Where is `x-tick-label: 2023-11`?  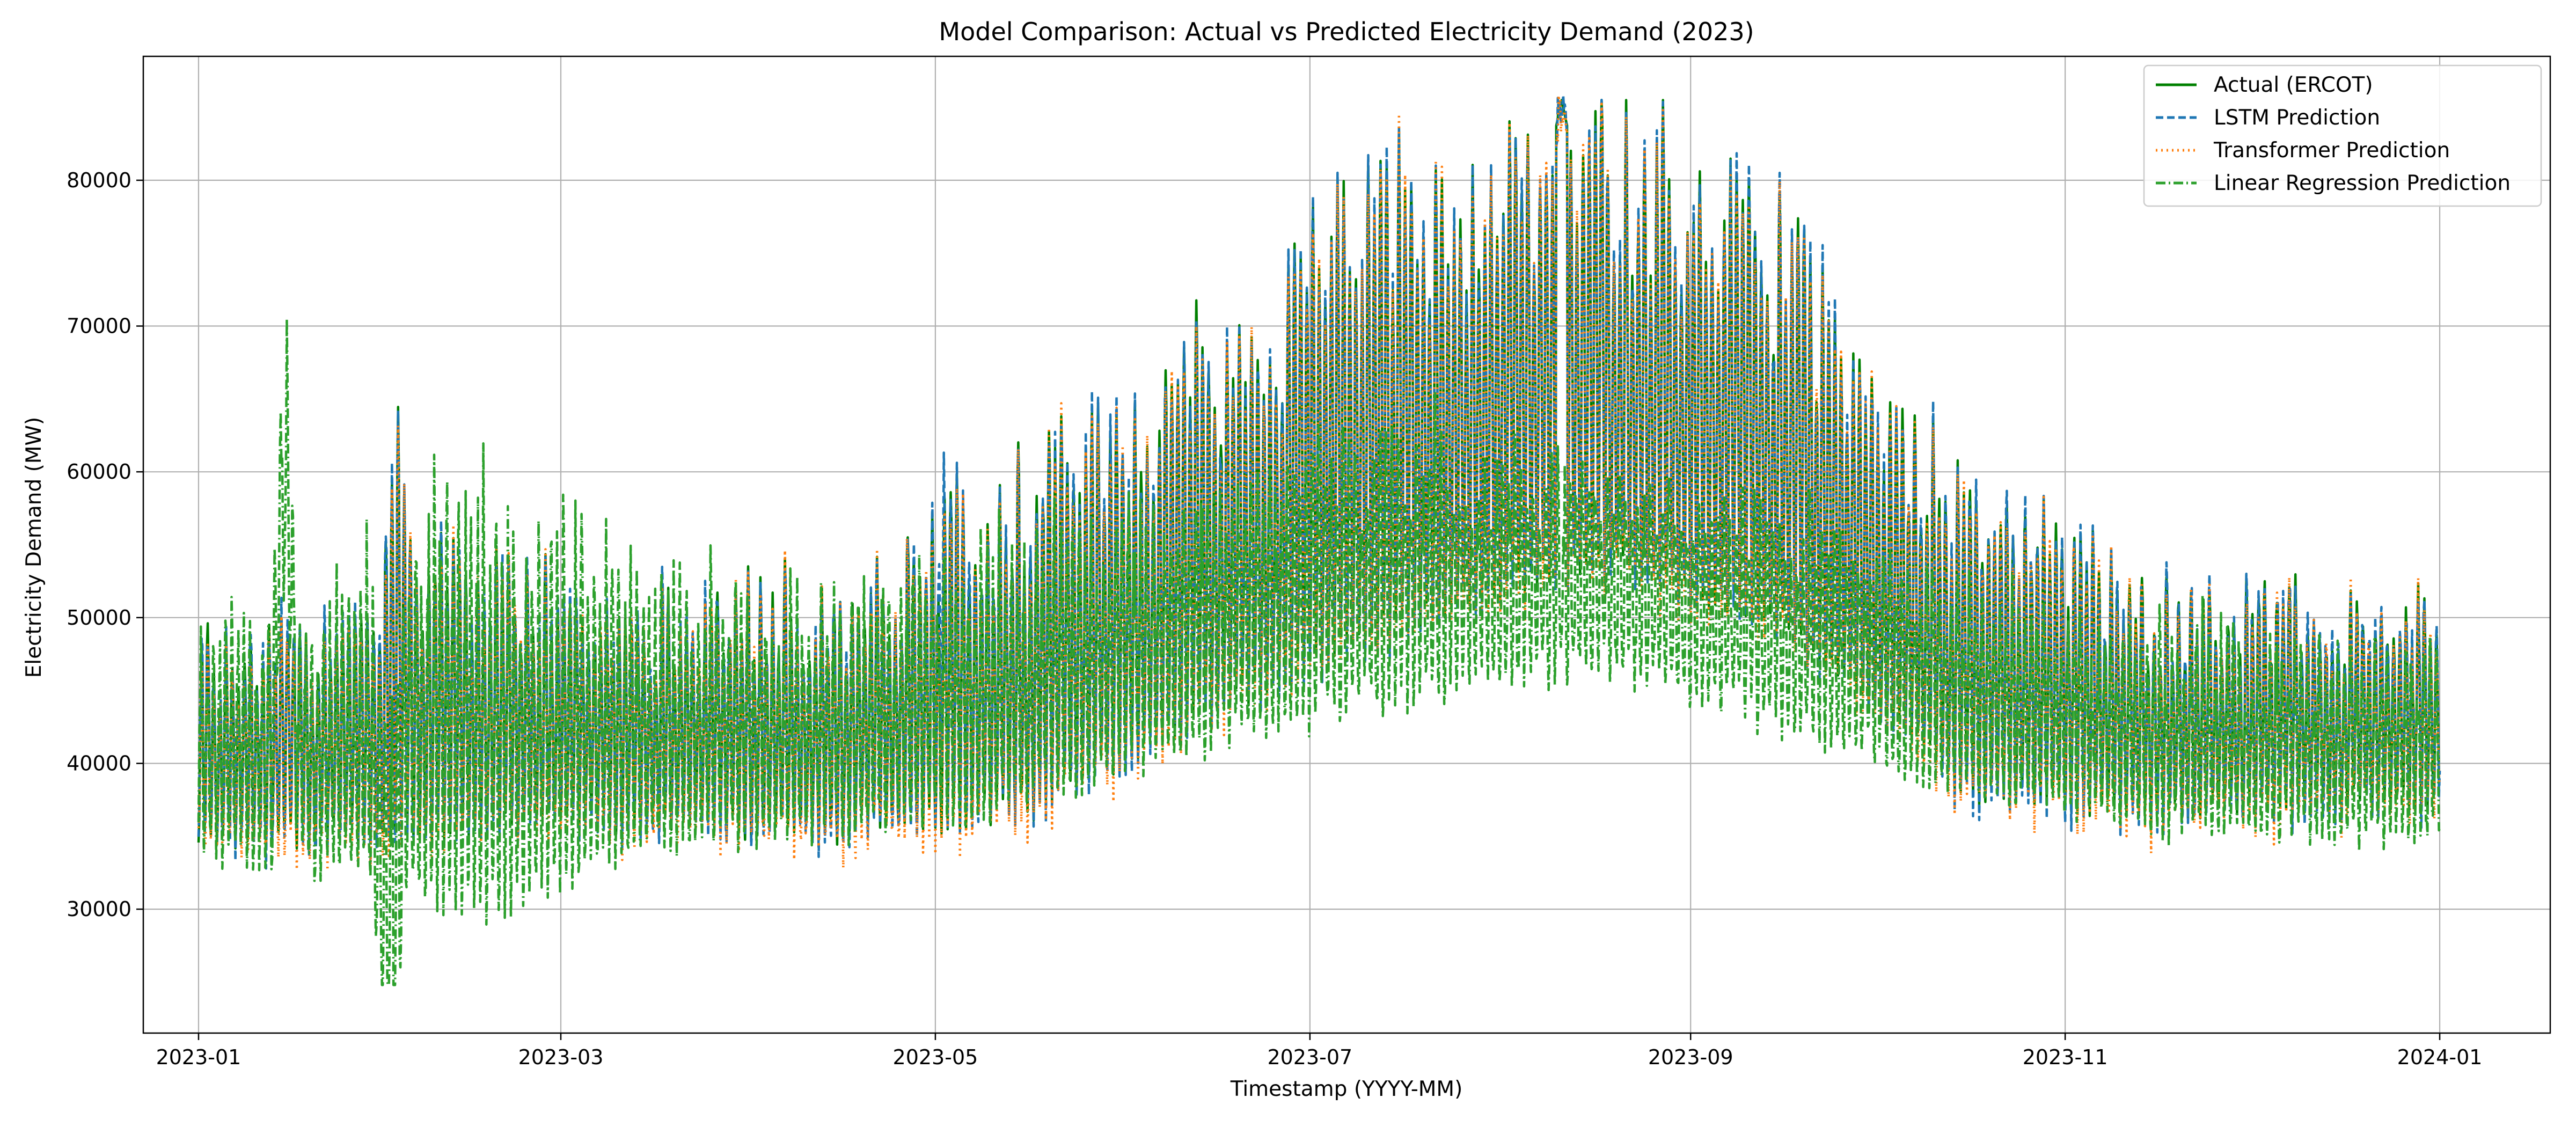
x-tick-label: 2023-11 is located at coordinates (2065, 1057).